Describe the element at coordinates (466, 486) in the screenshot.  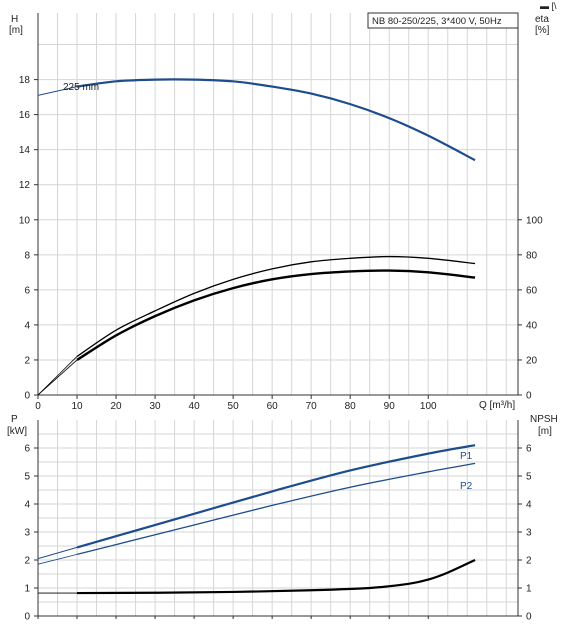
I see `p2-label: P2` at that location.